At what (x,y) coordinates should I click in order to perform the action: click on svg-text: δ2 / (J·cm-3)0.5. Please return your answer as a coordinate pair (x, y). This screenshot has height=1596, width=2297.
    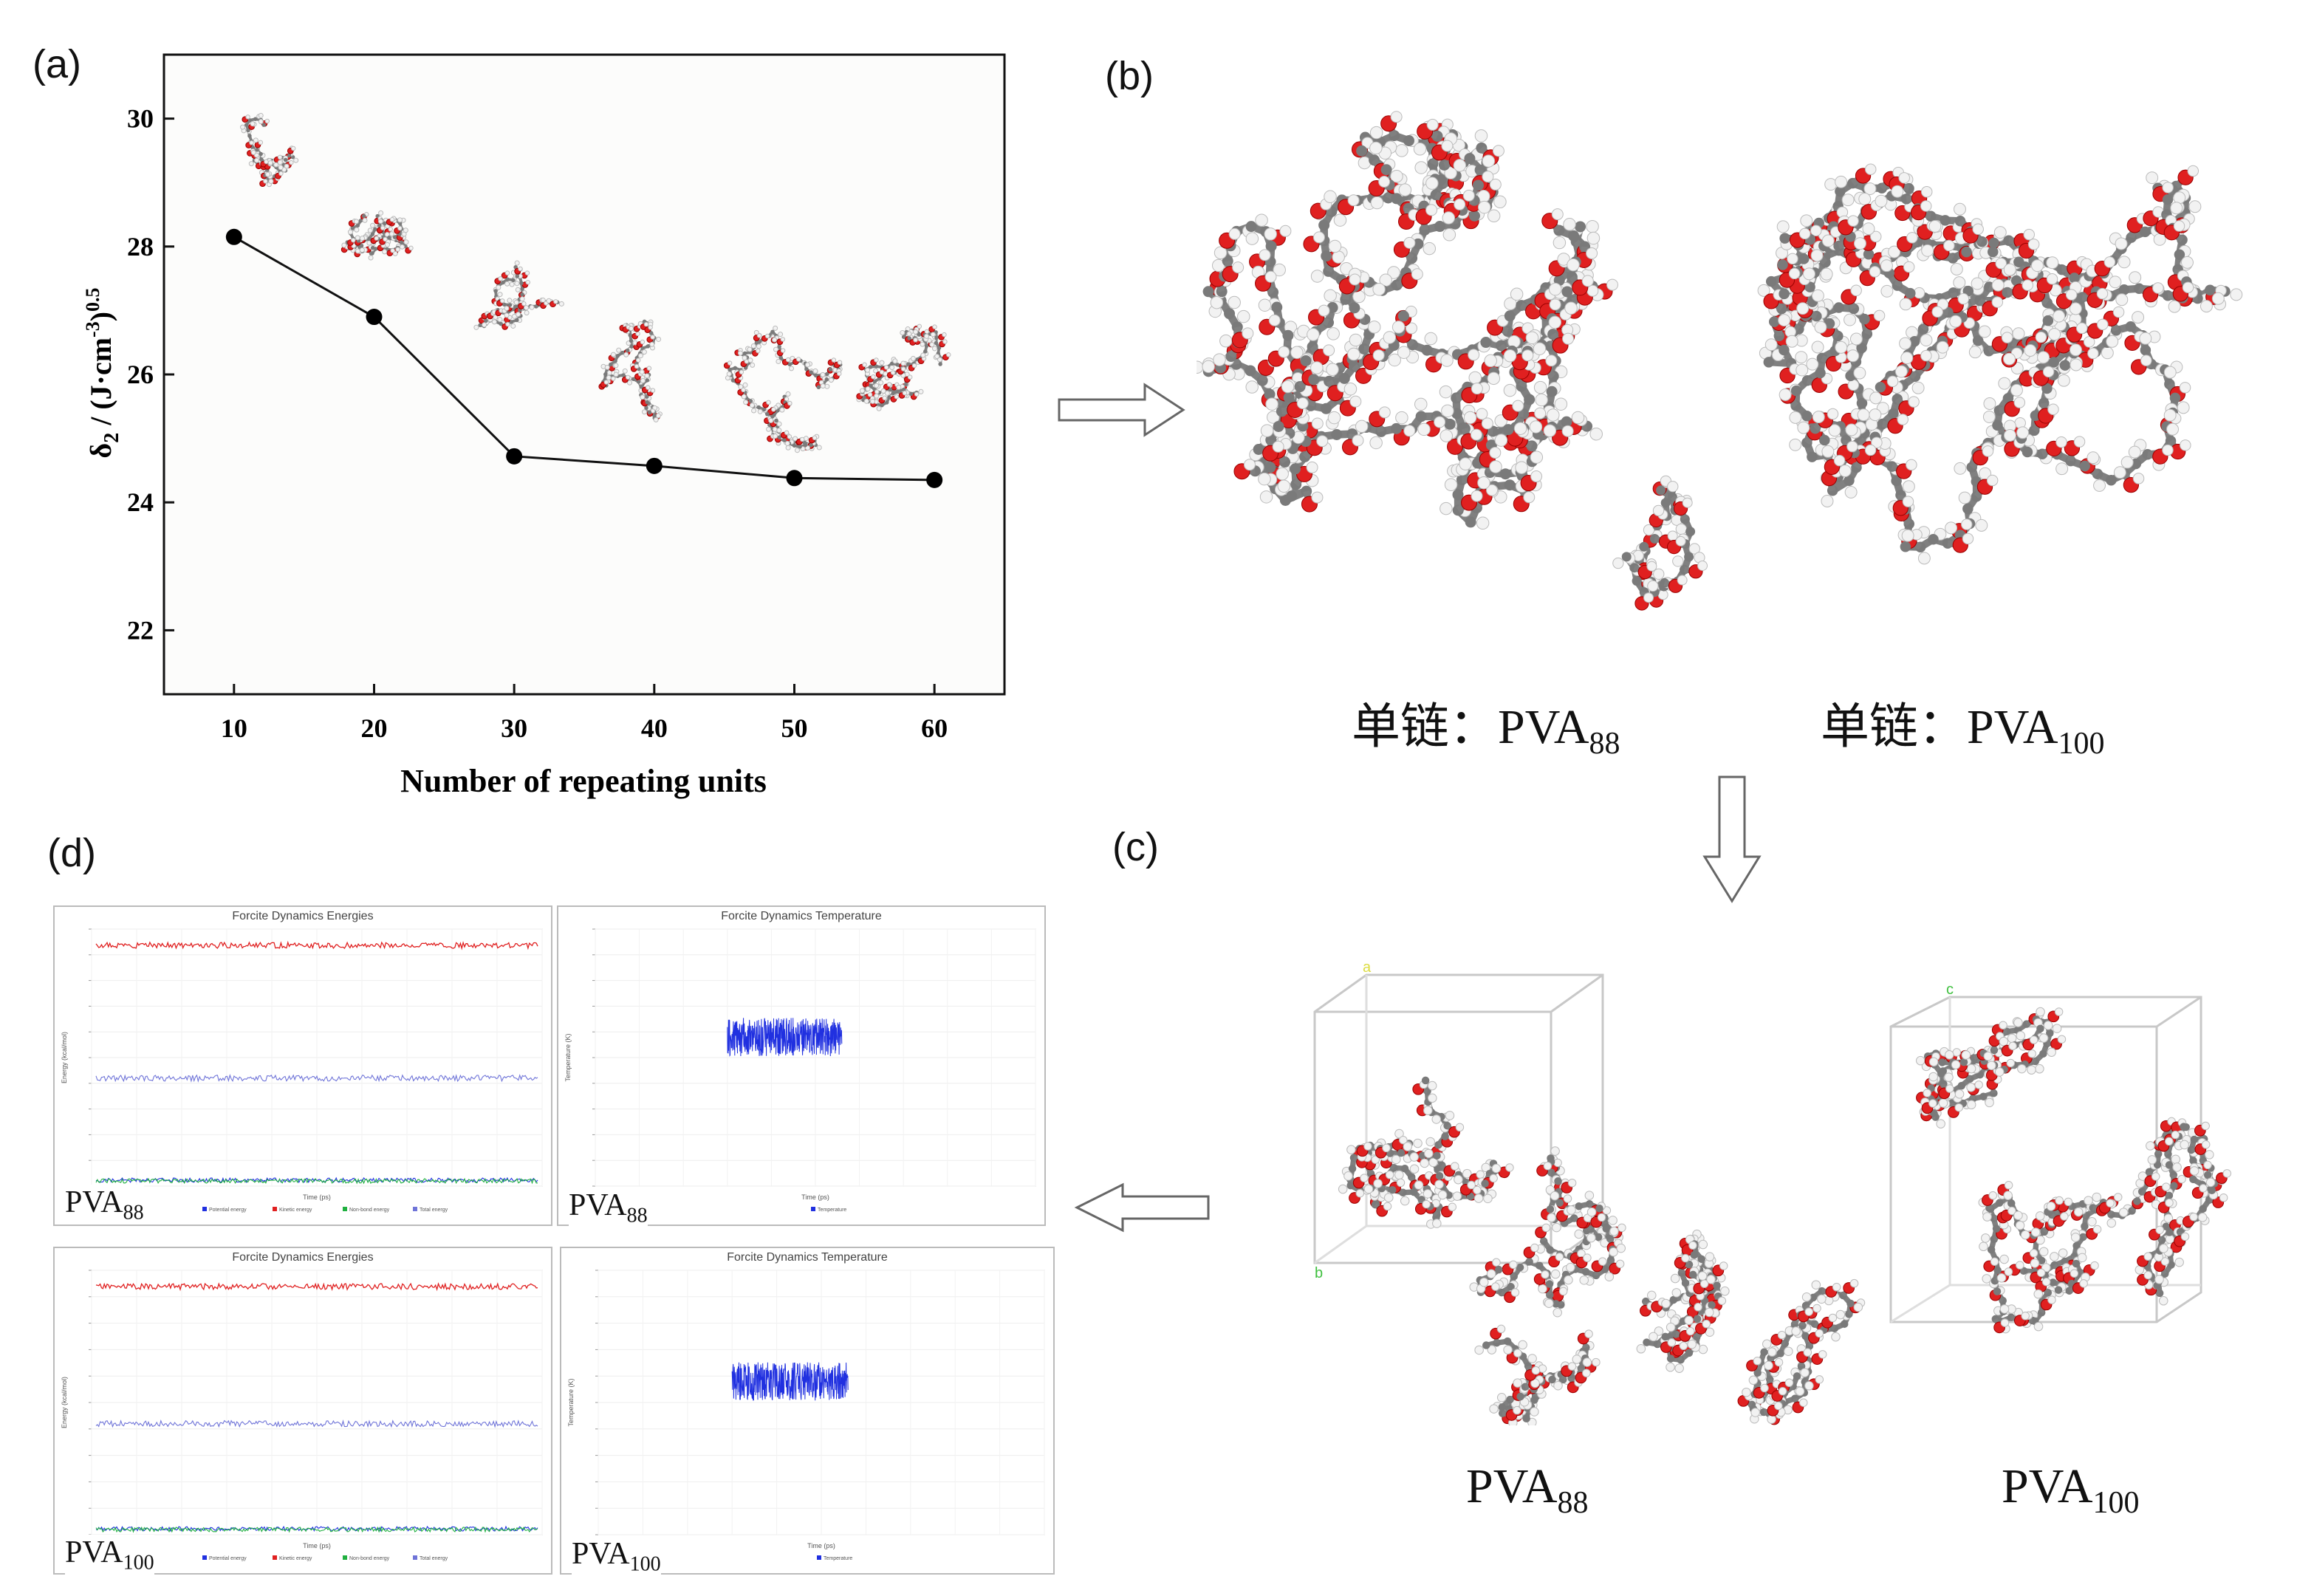
    Looking at the image, I should click on (103, 372).